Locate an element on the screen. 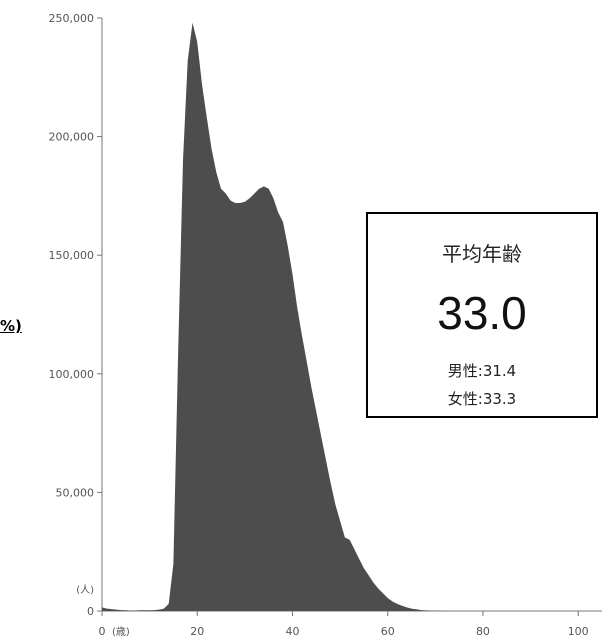 This screenshot has height=642, width=613. x-tick-label: 0 is located at coordinates (102, 631).